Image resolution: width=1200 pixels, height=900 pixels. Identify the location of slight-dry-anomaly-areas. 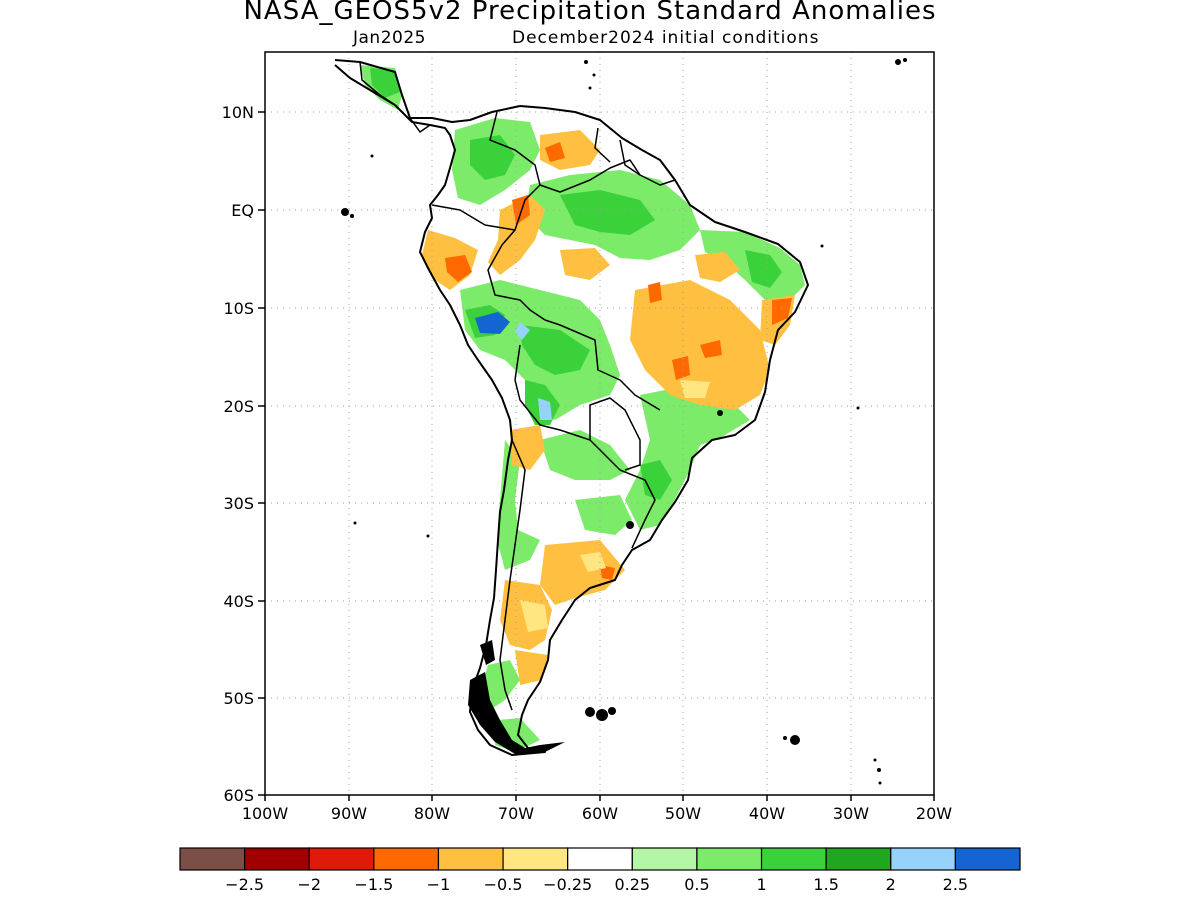
(615, 506).